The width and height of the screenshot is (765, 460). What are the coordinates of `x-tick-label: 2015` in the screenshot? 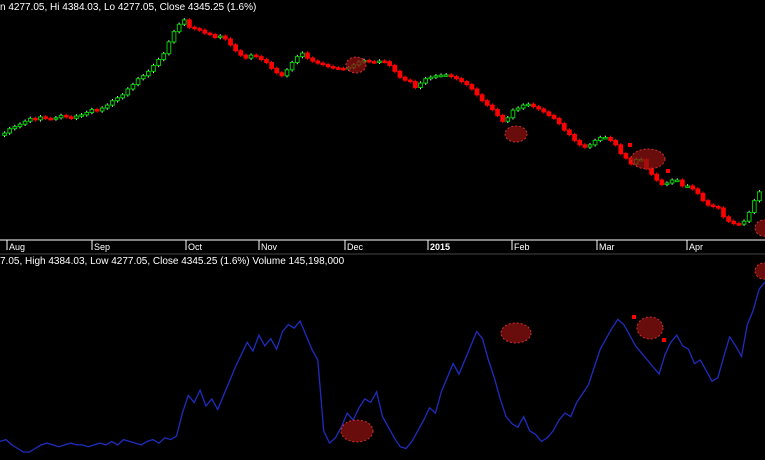 It's located at (440, 247).